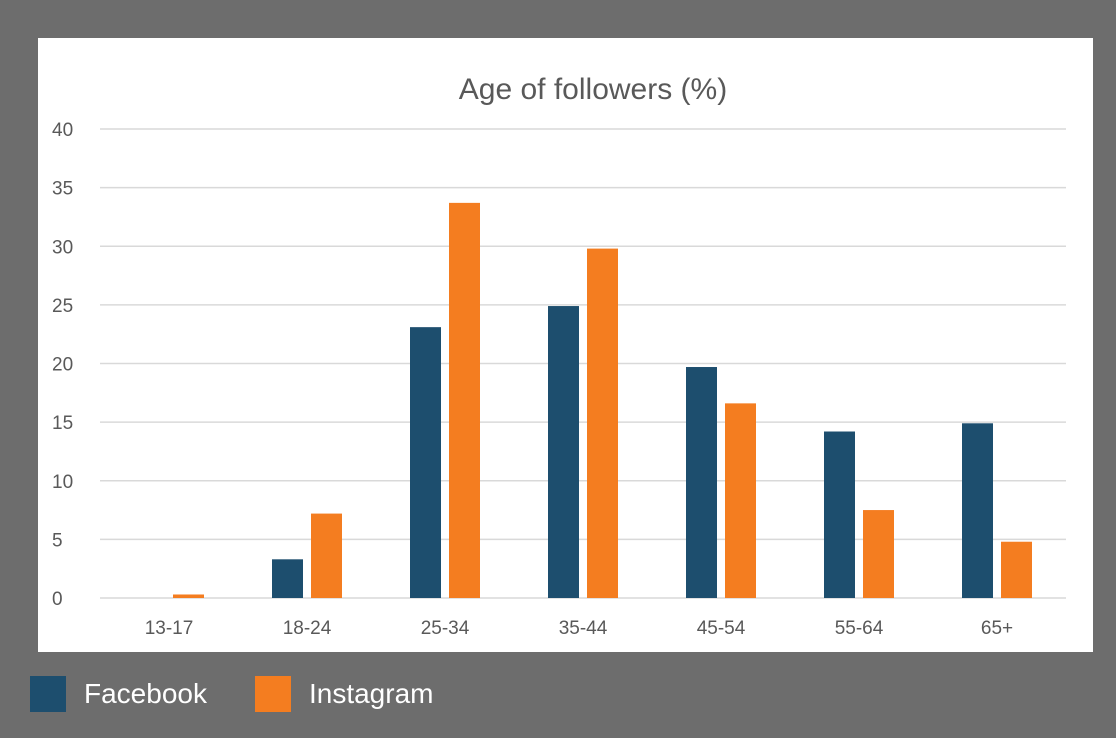 This screenshot has width=1116, height=738. What do you see at coordinates (62, 189) in the screenshot?
I see `y-tick-label: 35` at bounding box center [62, 189].